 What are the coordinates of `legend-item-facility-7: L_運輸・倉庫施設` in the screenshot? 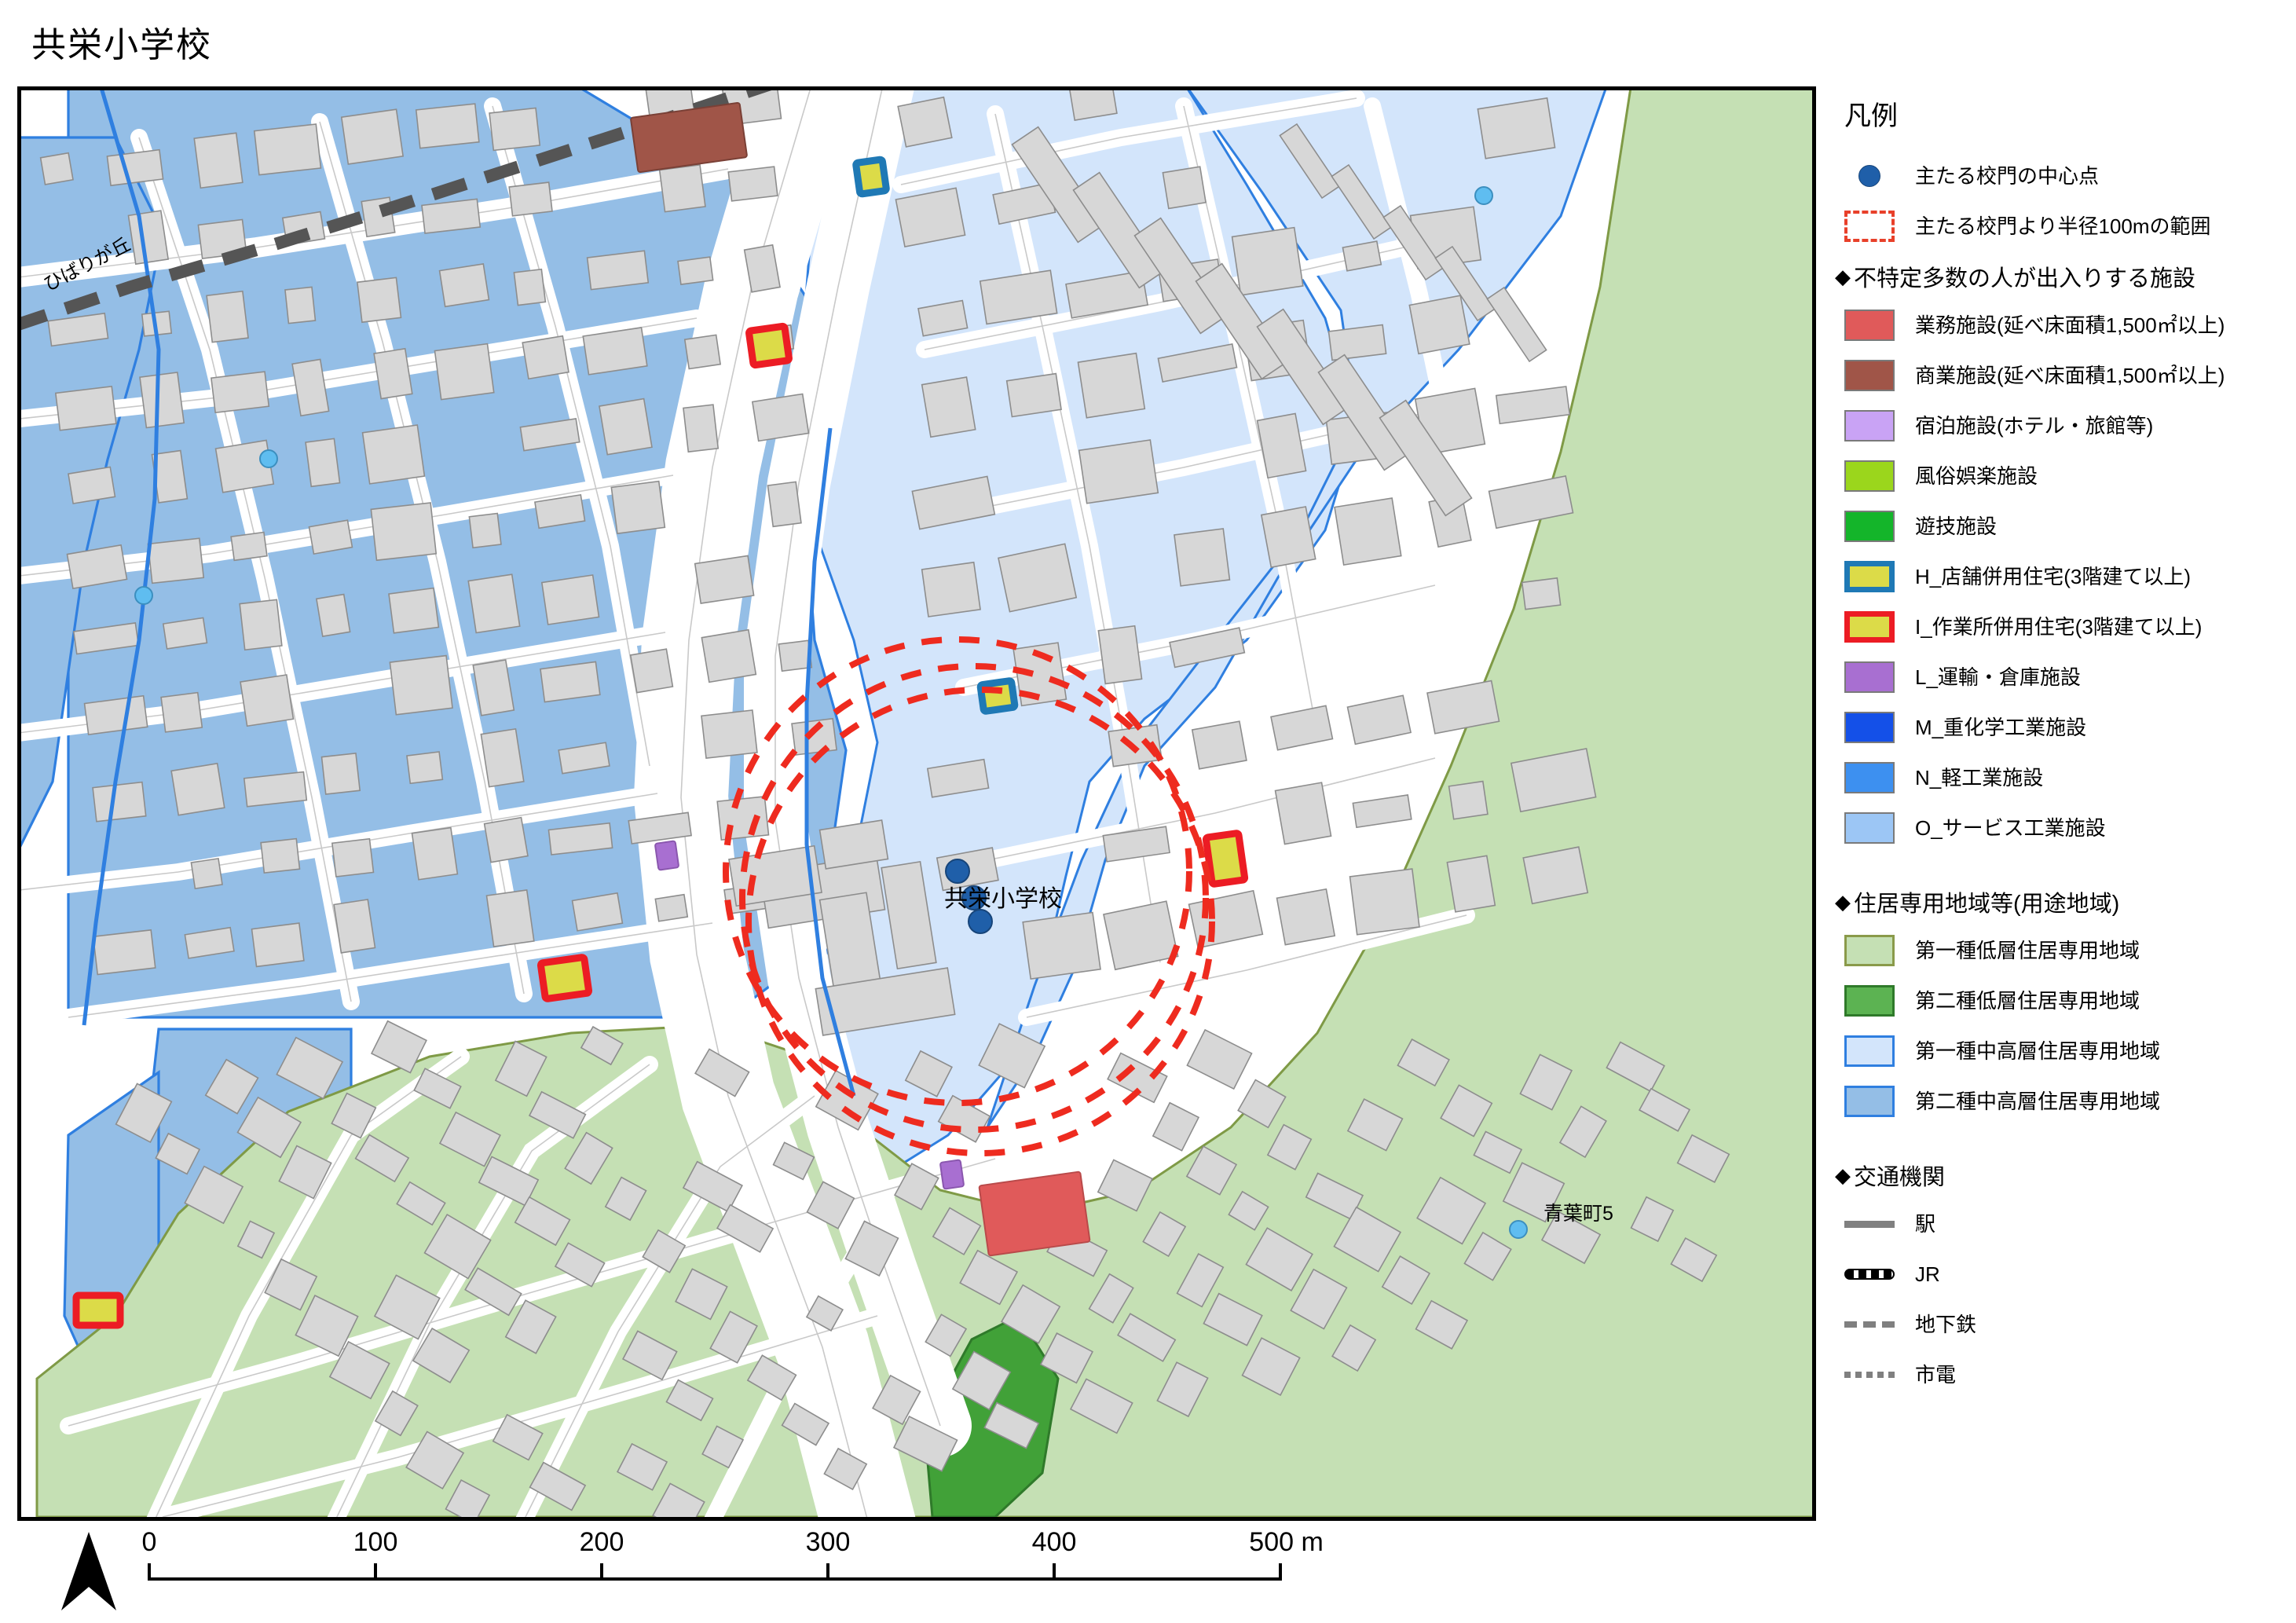 It's located at (2058, 677).